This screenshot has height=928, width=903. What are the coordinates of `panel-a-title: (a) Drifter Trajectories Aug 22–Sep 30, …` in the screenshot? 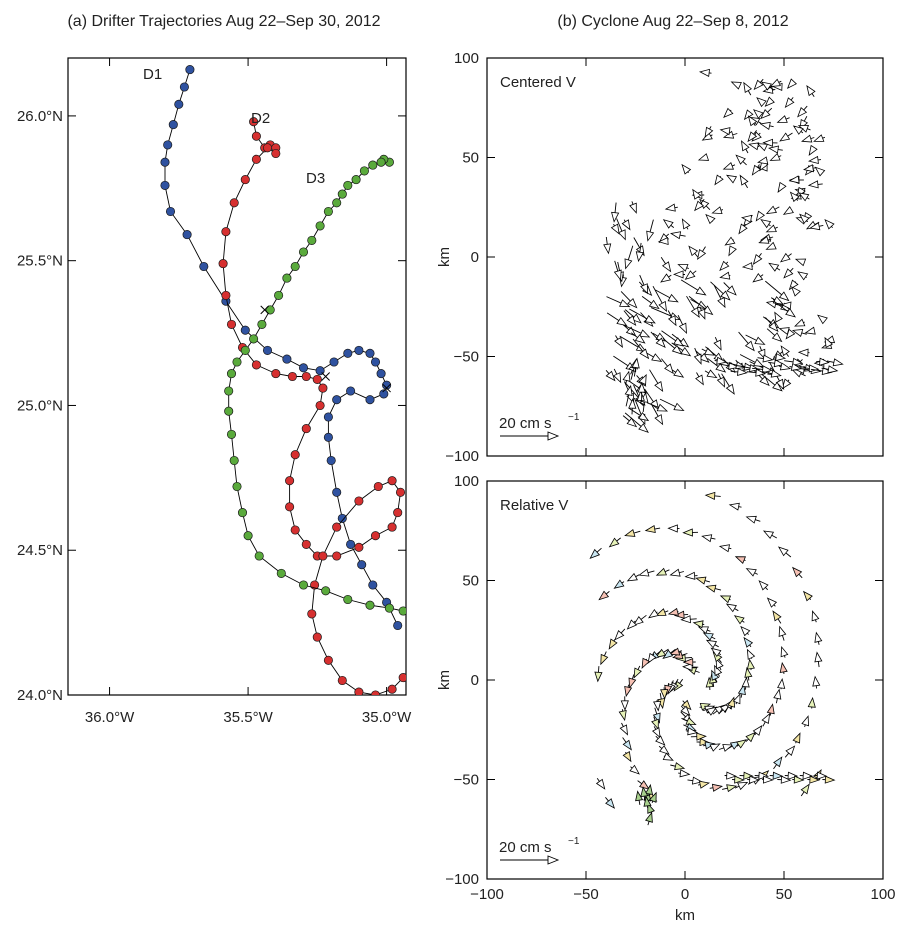 It's located at (223, 21).